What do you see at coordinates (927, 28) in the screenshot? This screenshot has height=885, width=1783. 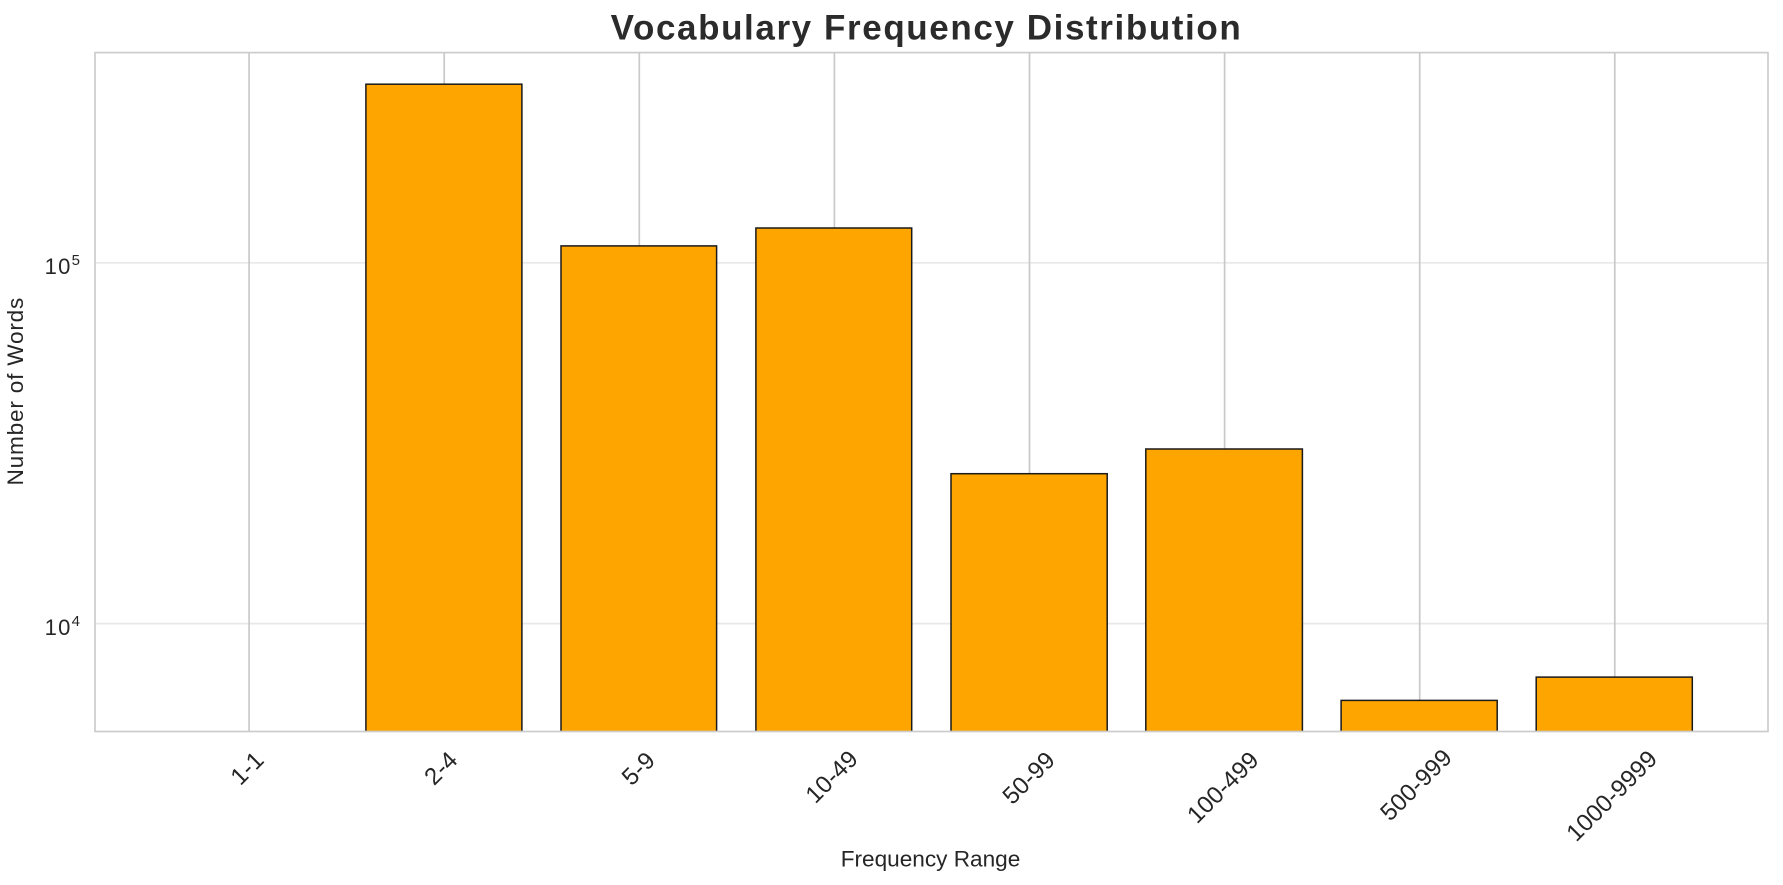 I see `svg-text:Vocabulary Frequency Distribut: Vocabulary Frequency Distribution` at bounding box center [927, 28].